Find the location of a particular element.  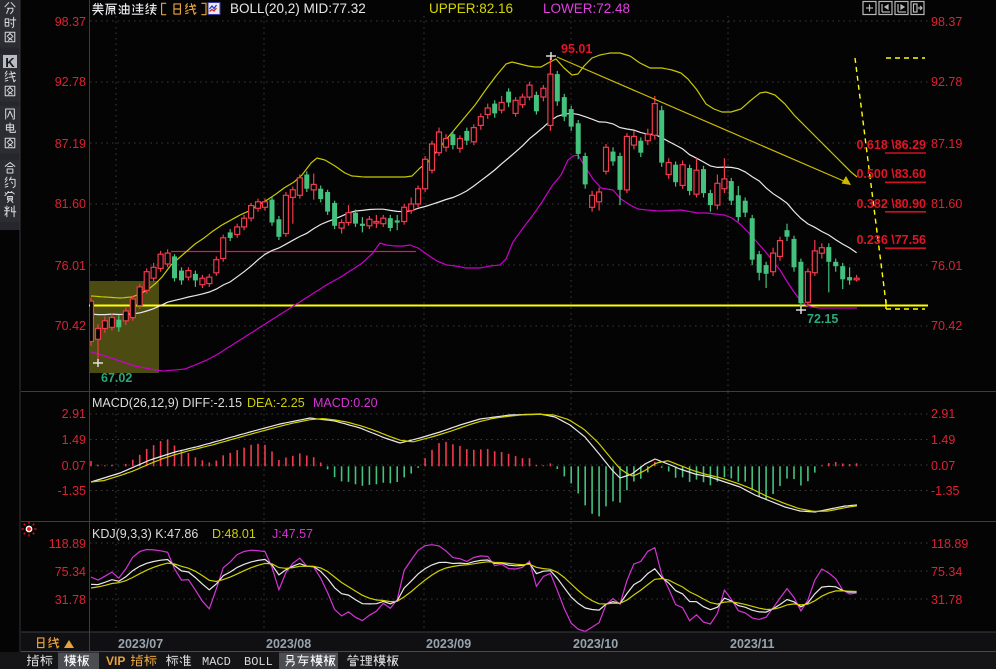

svg-text: 2023/11 is located at coordinates (752, 644).